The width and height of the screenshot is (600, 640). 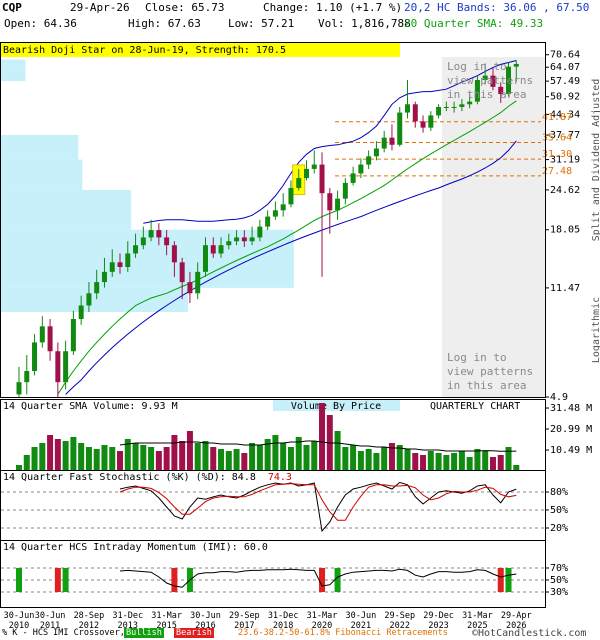 I want to click on y-tick-label: 11.47, so click(x=565, y=288).